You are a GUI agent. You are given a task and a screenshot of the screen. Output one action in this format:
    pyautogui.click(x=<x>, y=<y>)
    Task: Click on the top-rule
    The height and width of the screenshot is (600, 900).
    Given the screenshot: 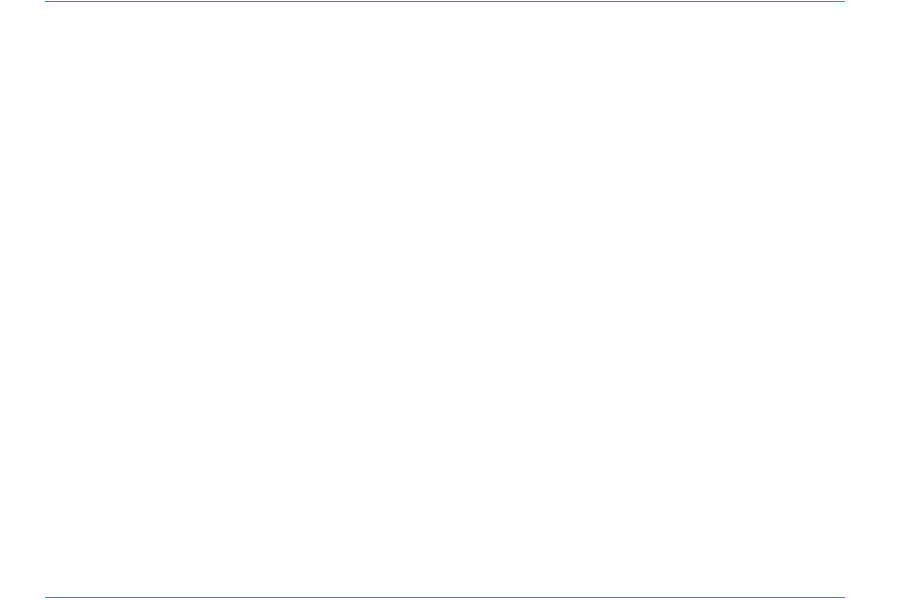 What is the action you would take?
    pyautogui.click(x=445, y=1)
    